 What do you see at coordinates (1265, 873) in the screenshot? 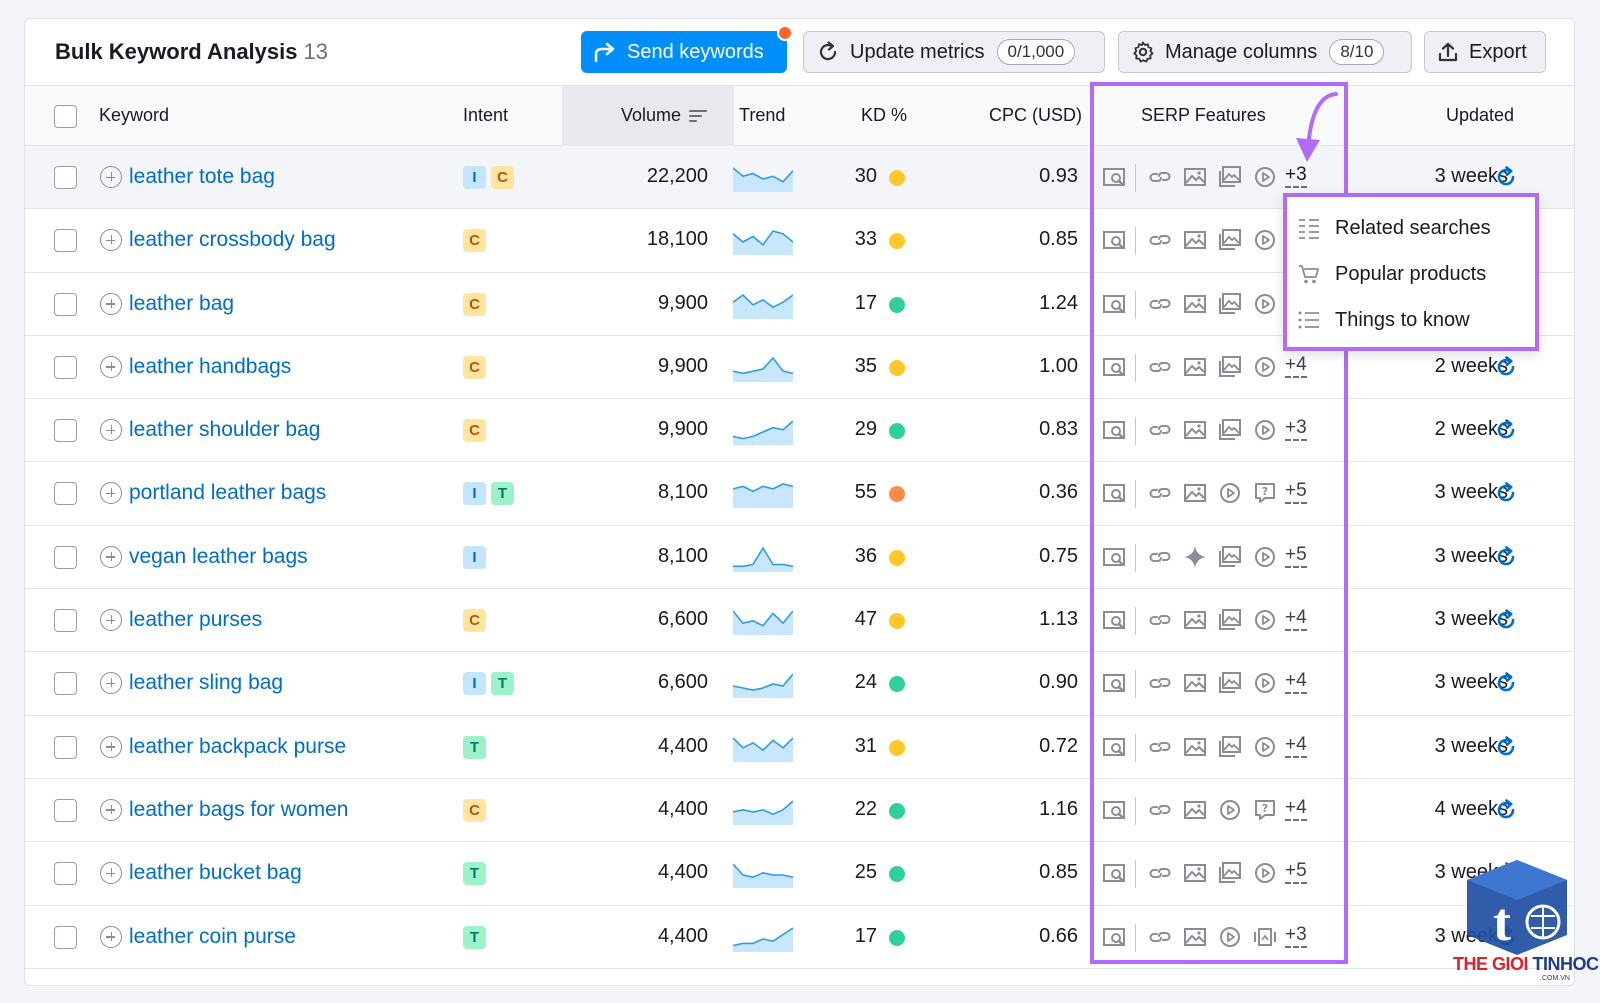
I see `video-icon` at bounding box center [1265, 873].